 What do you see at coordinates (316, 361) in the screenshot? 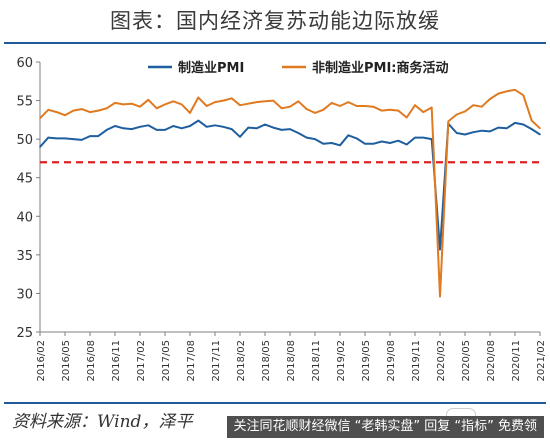
I see `x-tick-label: 2018/11` at bounding box center [316, 361].